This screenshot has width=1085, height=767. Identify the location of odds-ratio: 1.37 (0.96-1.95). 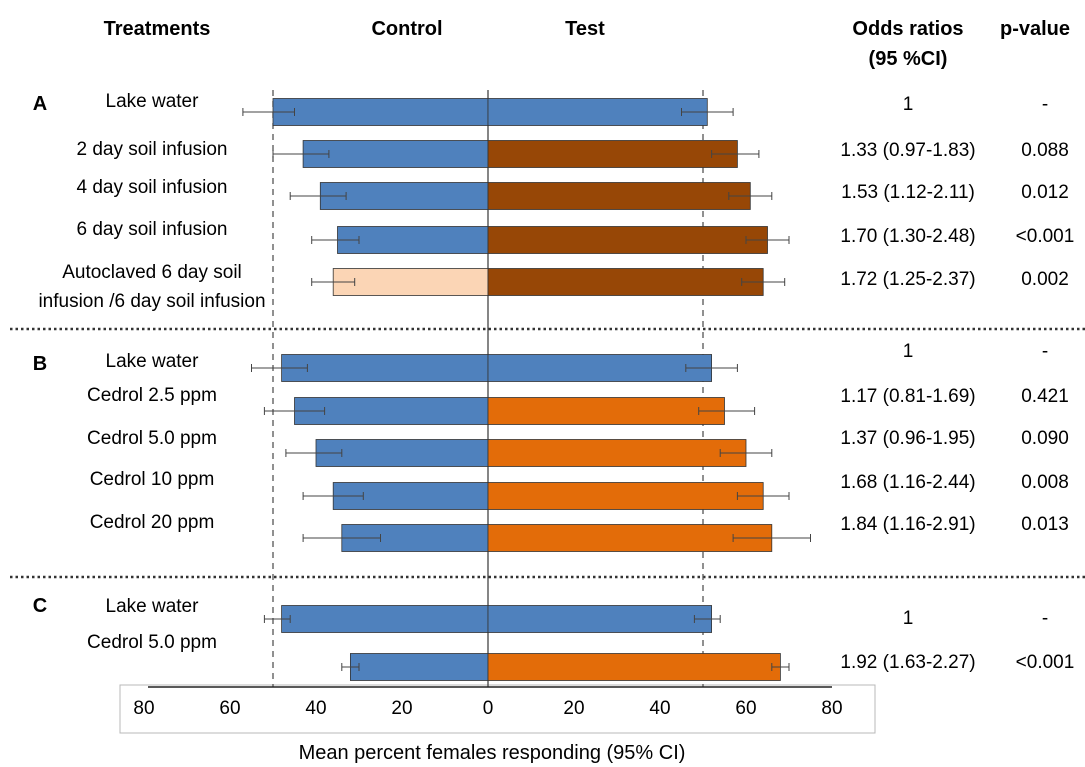
(907, 438).